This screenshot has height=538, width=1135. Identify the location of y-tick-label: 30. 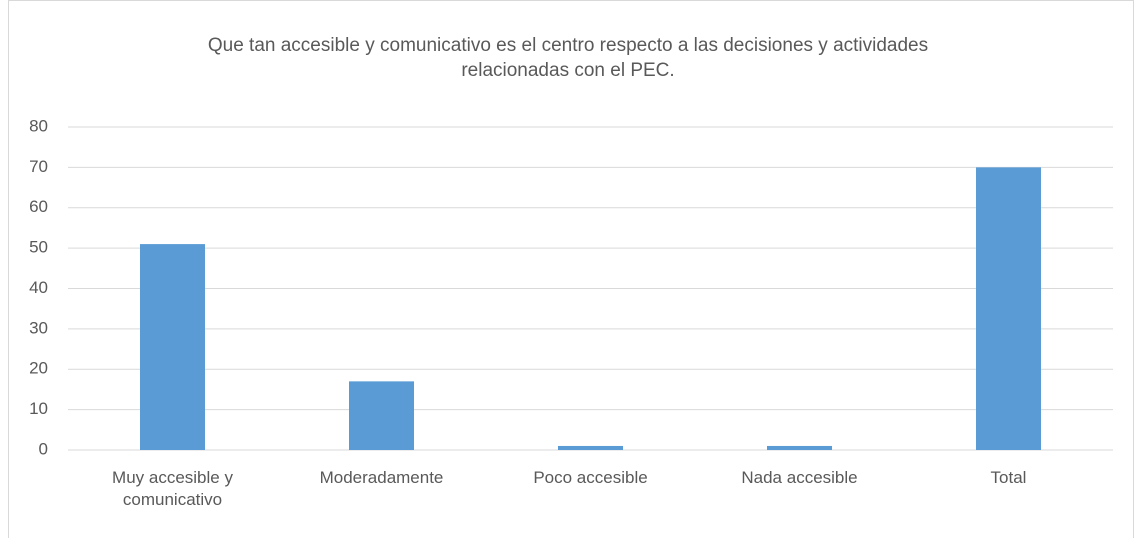
(38, 327).